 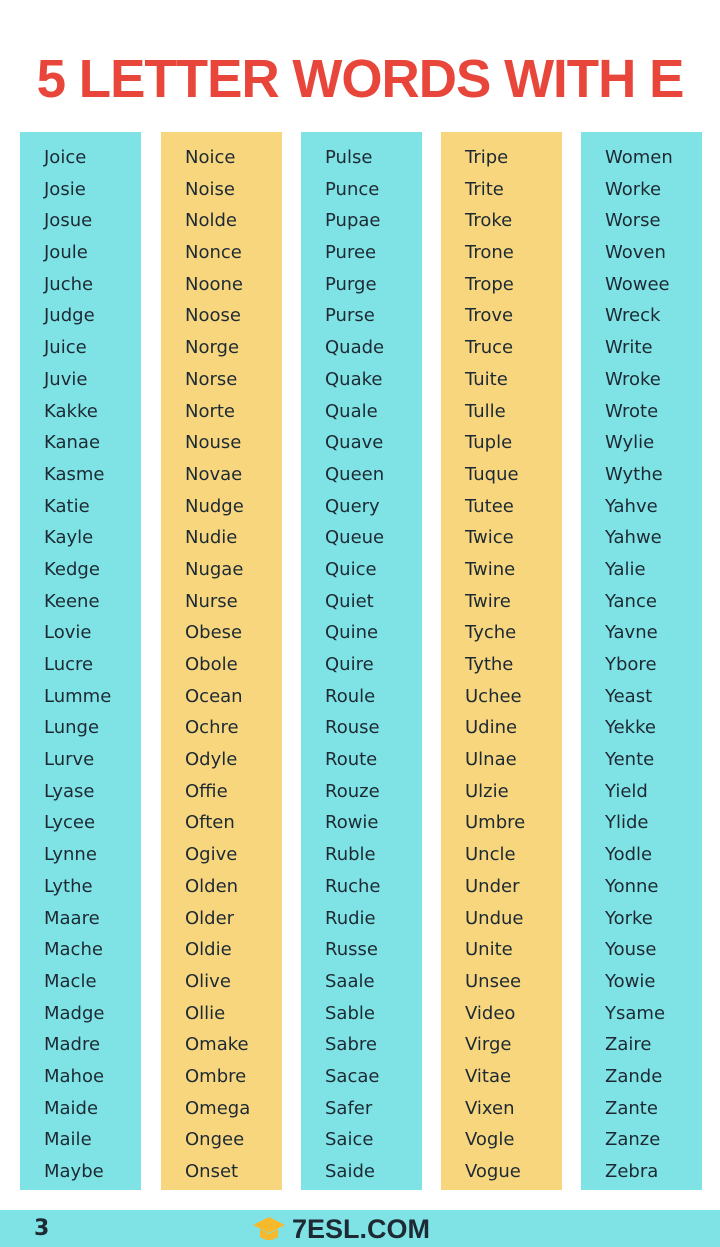 What do you see at coordinates (631, 950) in the screenshot?
I see `word-item: Youse` at bounding box center [631, 950].